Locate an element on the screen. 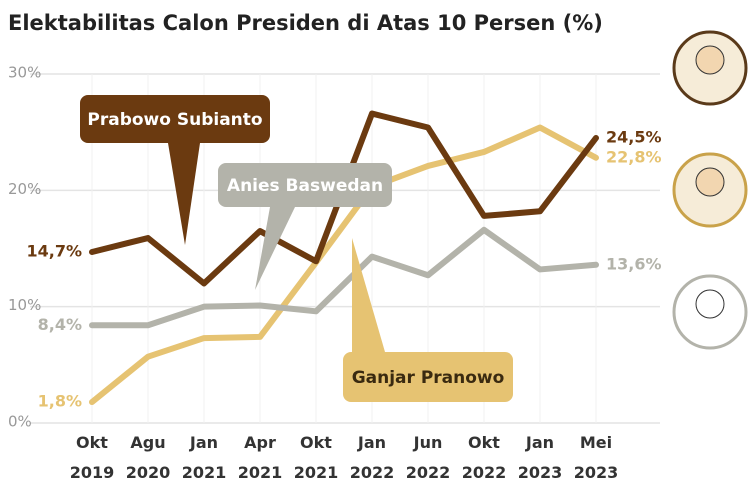 This screenshot has height=500, width=750. legend-label: Anies Baswedan is located at coordinates (305, 186).